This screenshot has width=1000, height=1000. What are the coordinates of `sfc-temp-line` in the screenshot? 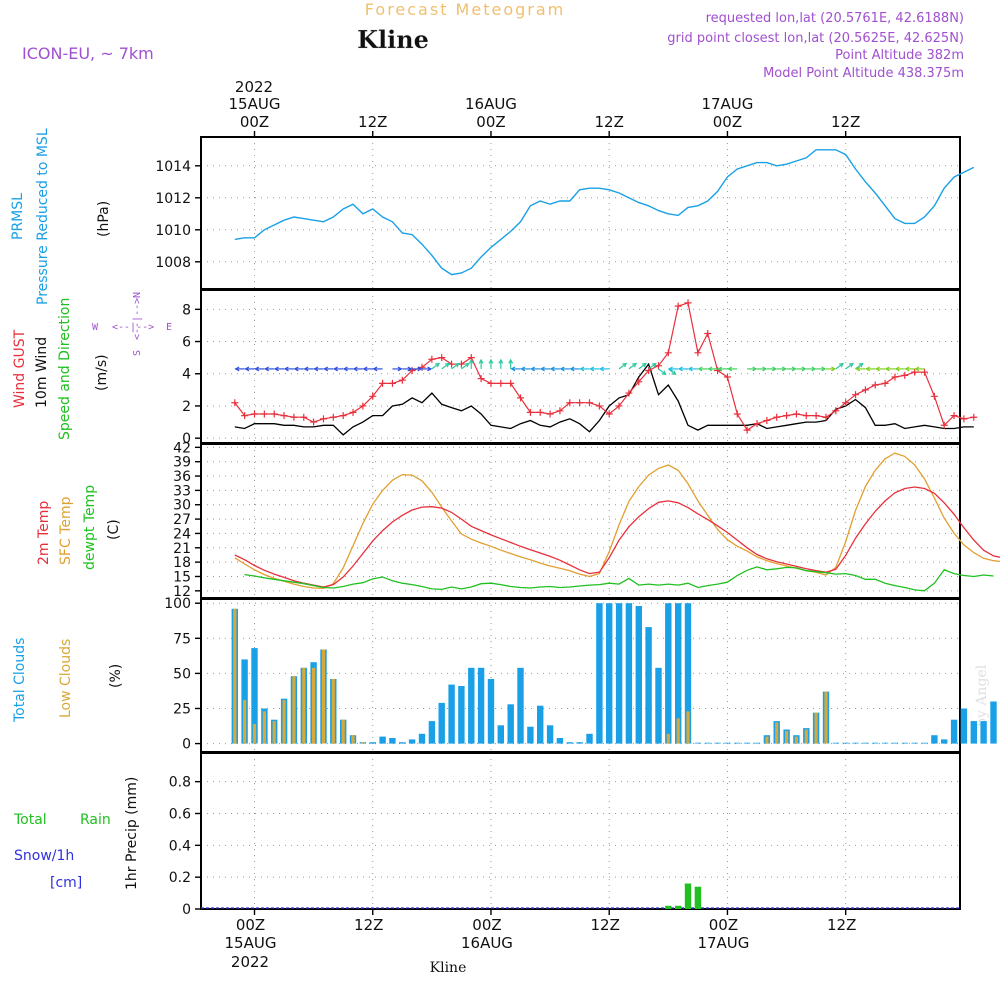 It's located at (617, 521).